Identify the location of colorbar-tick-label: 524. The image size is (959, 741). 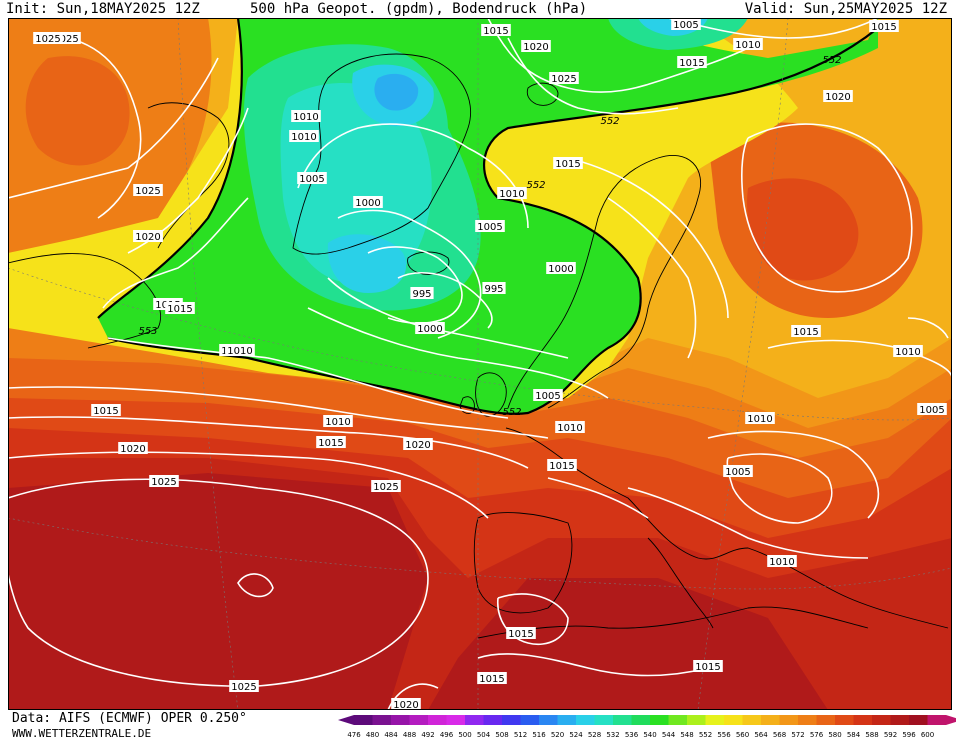
(576, 735).